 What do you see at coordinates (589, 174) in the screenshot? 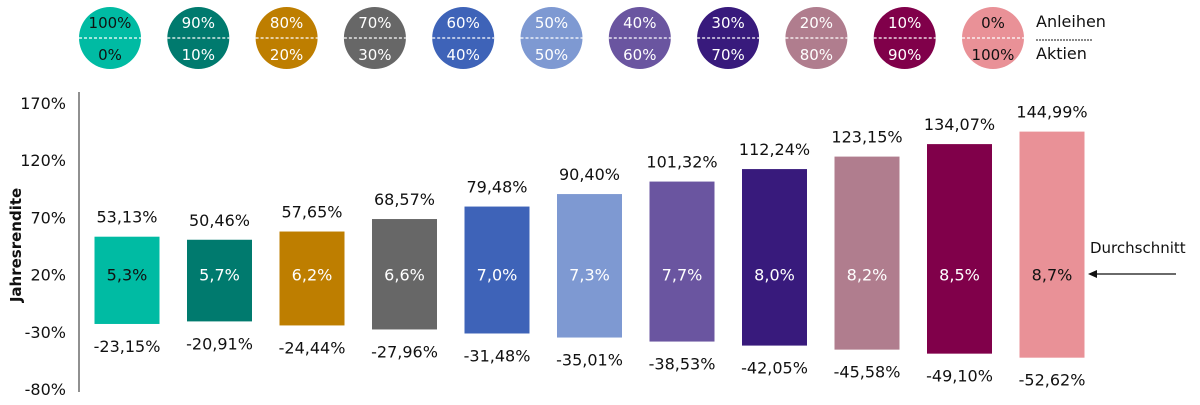
I see `max-return-label: 90,40%` at bounding box center [589, 174].